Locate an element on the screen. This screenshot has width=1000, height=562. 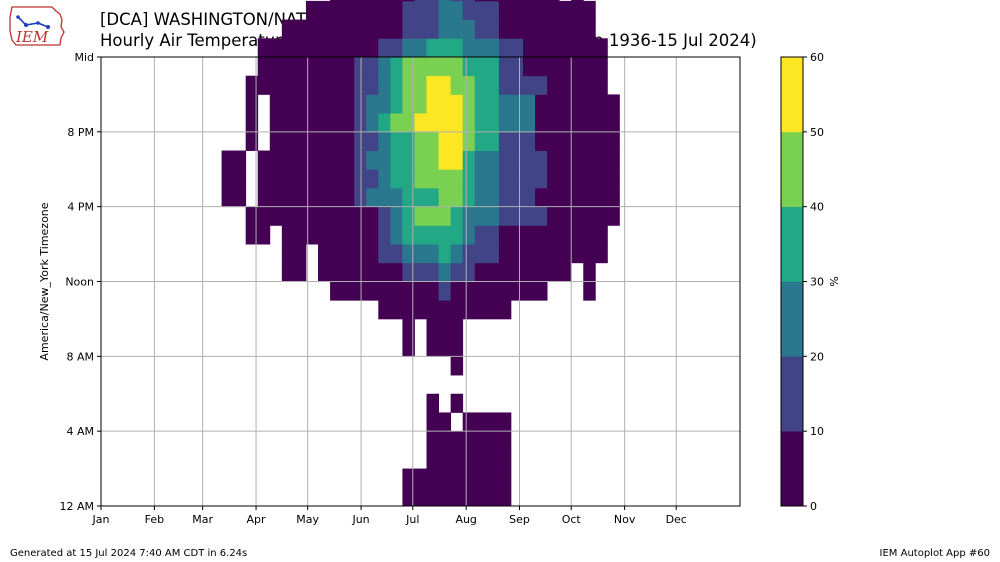
colorbar-tick-label: 60 is located at coordinates (817, 57).